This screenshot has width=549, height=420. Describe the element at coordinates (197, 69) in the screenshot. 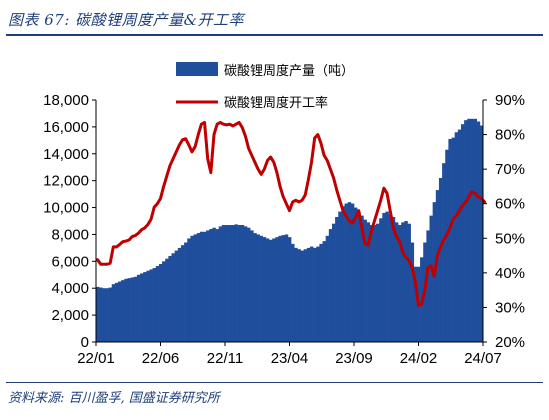

I see `legend-bar-swatch` at that location.